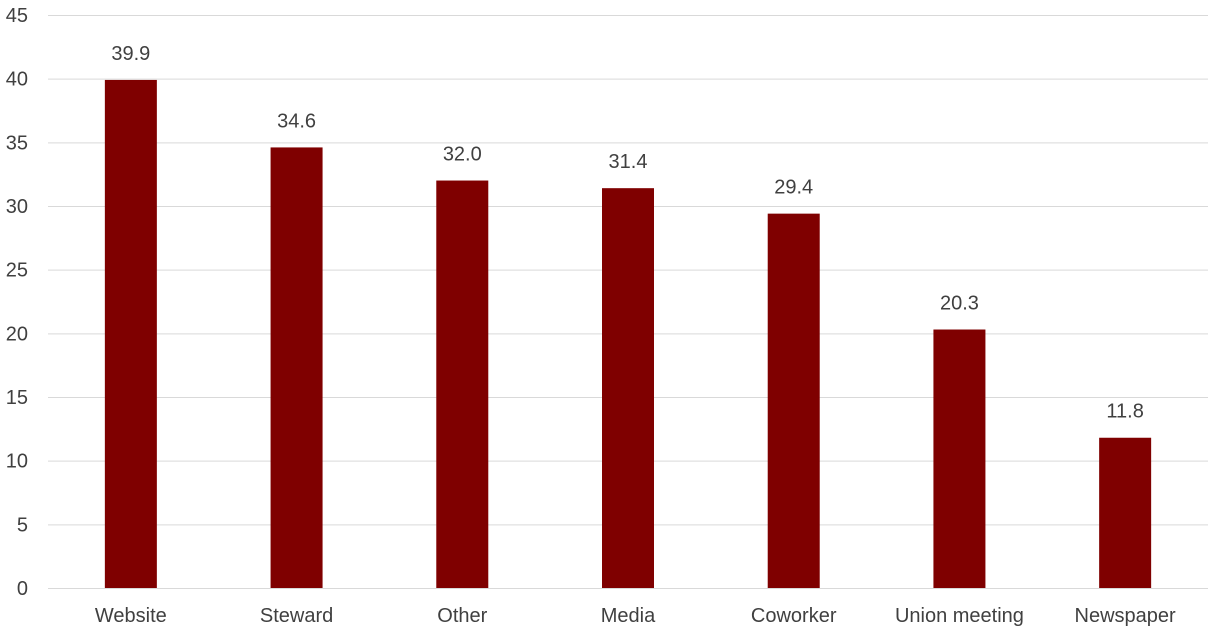 The width and height of the screenshot is (1208, 635). I want to click on bar-newspaper, so click(1125, 512).